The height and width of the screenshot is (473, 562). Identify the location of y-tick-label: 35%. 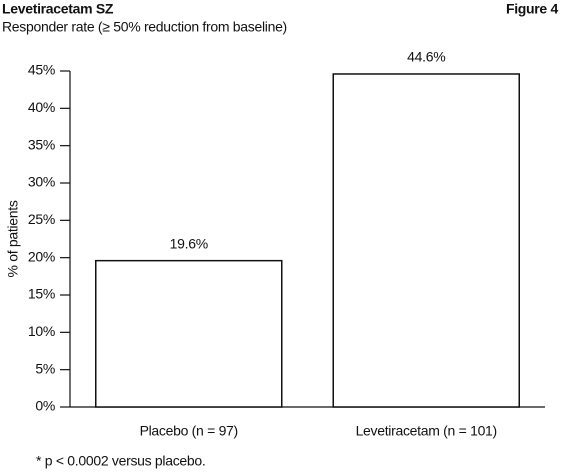
(41, 144).